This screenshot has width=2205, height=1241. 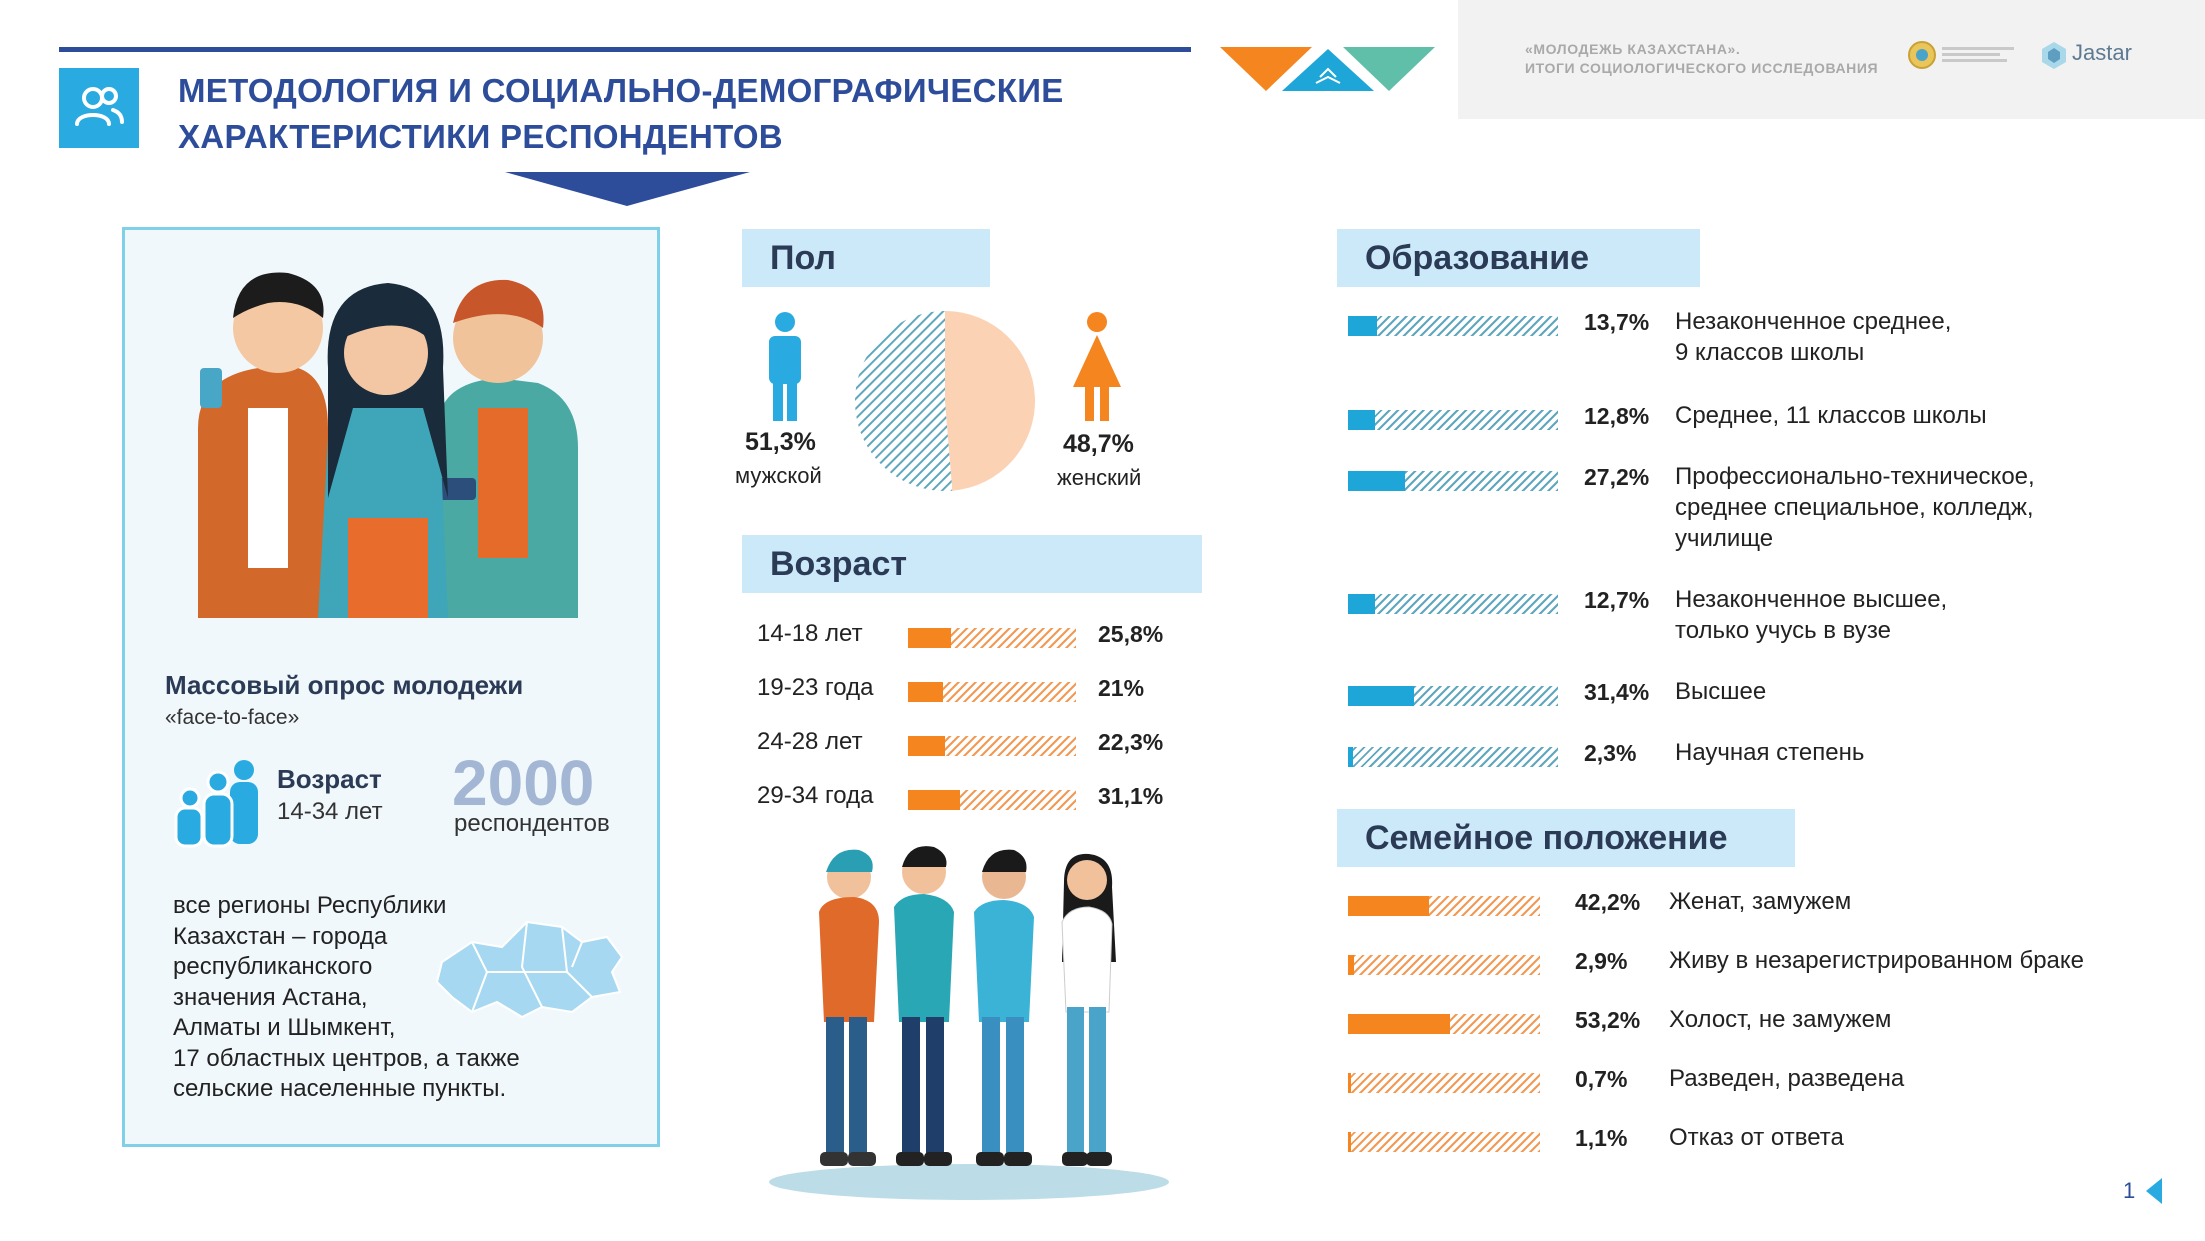 What do you see at coordinates (810, 741) in the screenshot?
I see `age-row-label: 24-28 лет` at bounding box center [810, 741].